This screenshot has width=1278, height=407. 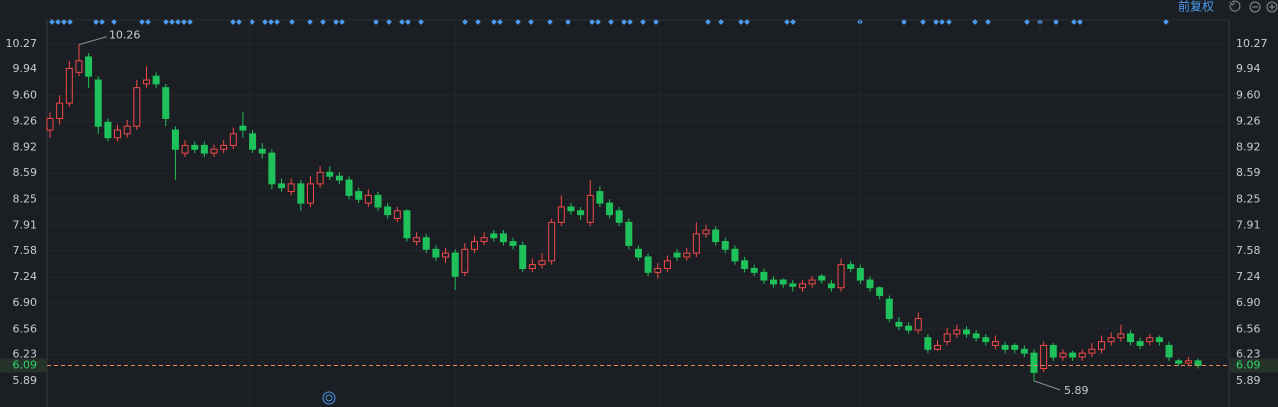 What do you see at coordinates (1248, 68) in the screenshot?
I see `y-tick-label-right: 9.94` at bounding box center [1248, 68].